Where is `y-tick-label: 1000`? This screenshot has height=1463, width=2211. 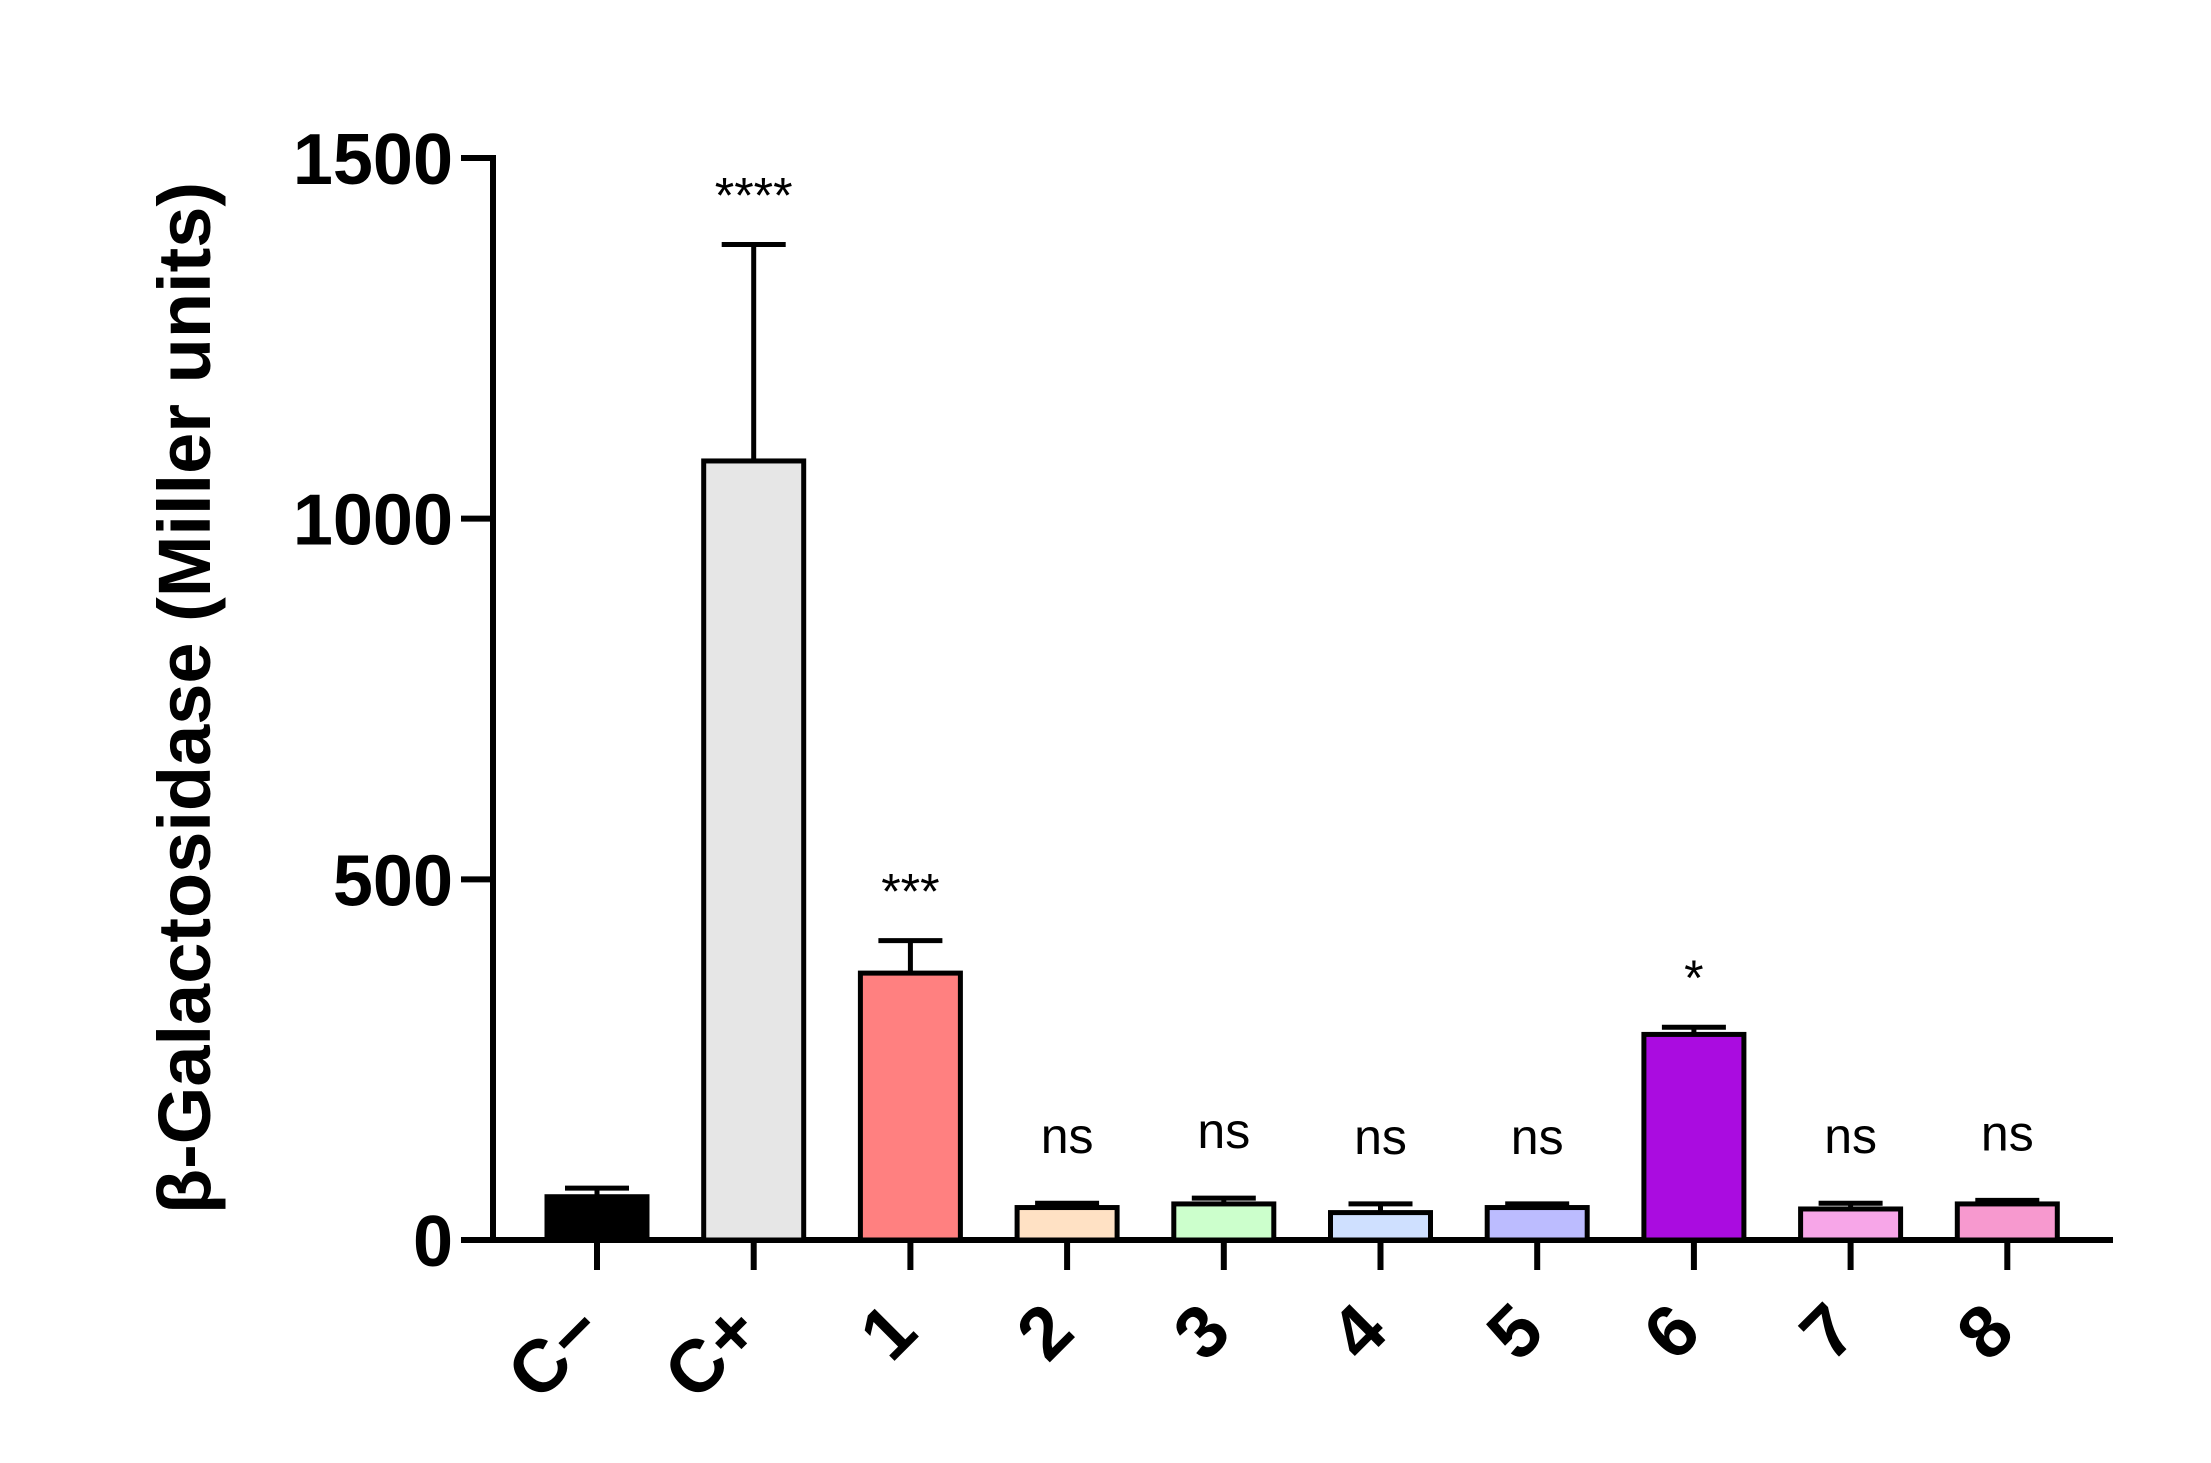
y-tick-label: 1000 is located at coordinates (373, 521).